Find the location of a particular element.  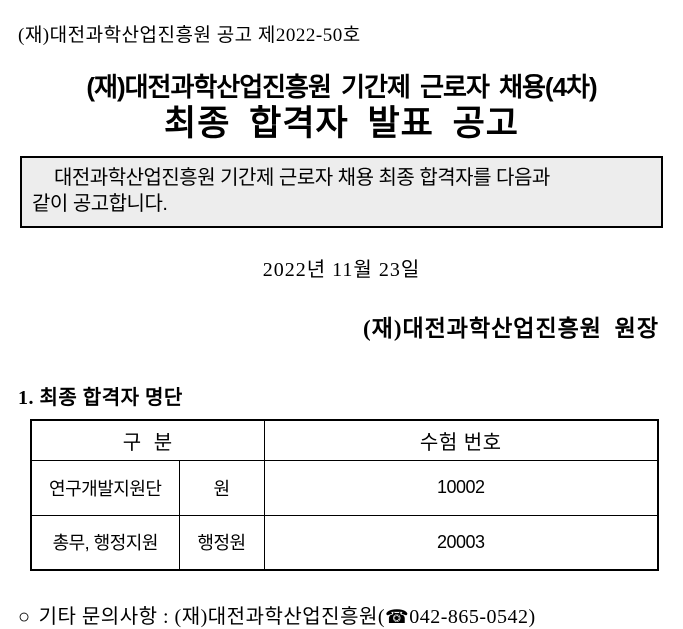

contact-phone-number: 042-865-0542 is located at coordinates (469, 617).